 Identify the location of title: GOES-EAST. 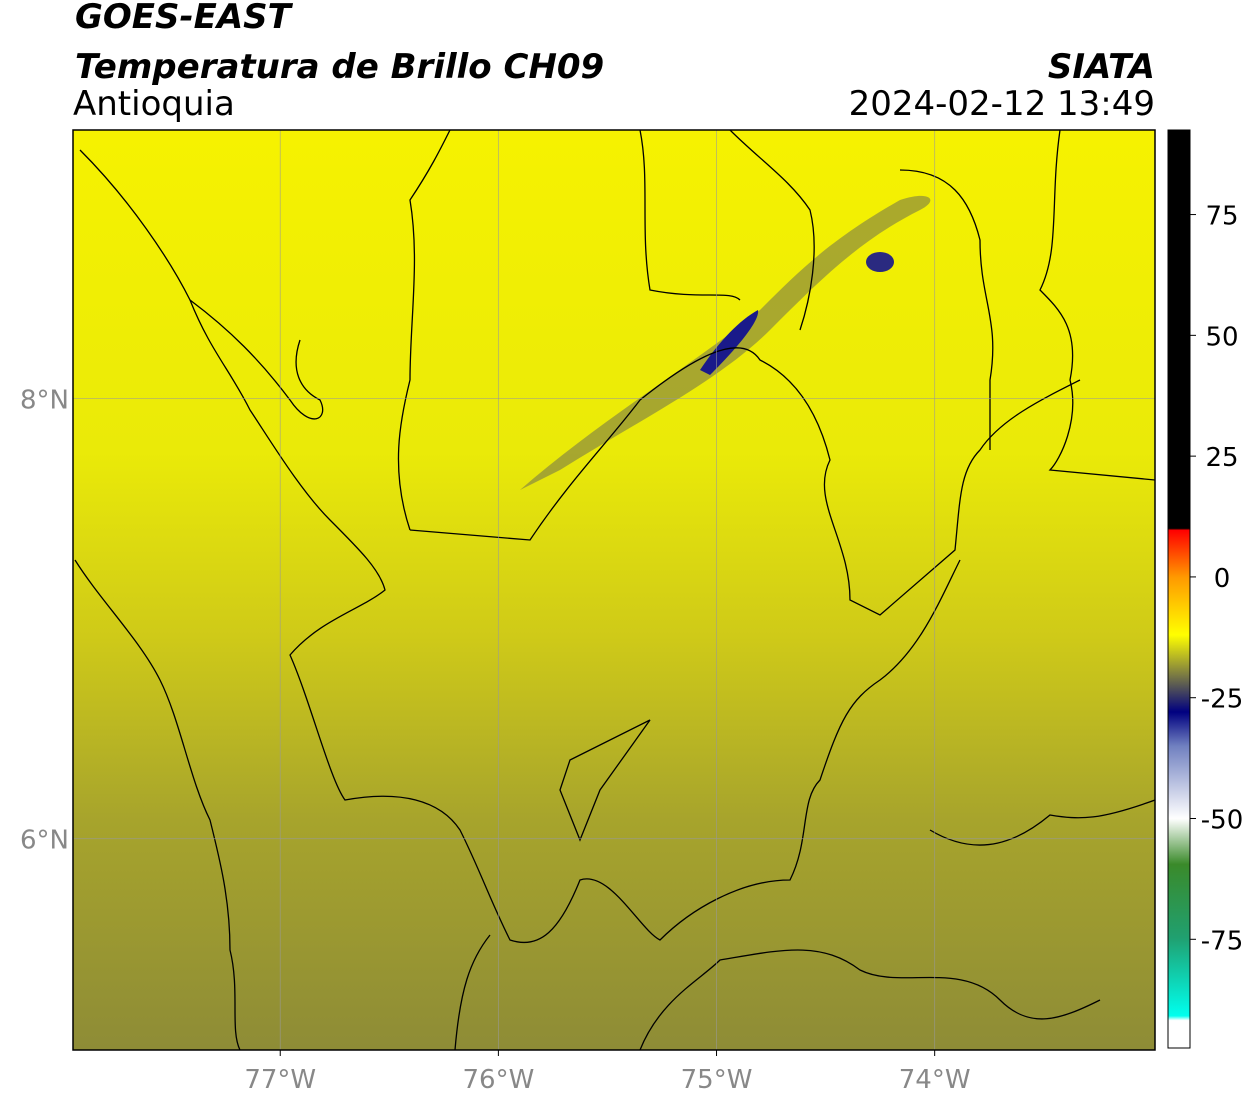
(184, 18).